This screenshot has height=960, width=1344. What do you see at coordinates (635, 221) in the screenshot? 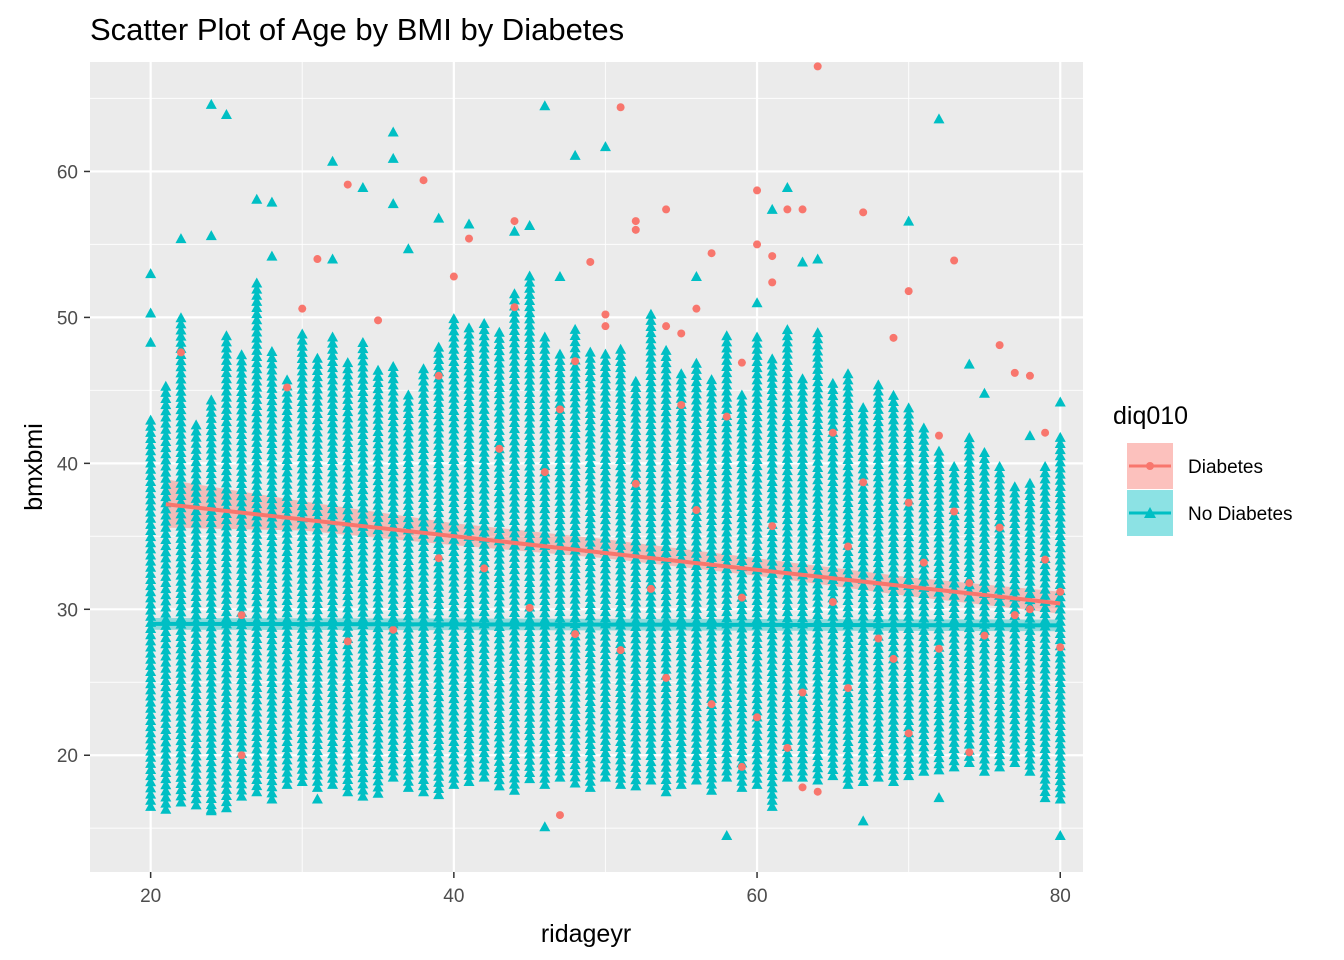
I see `diabetes-point` at bounding box center [635, 221].